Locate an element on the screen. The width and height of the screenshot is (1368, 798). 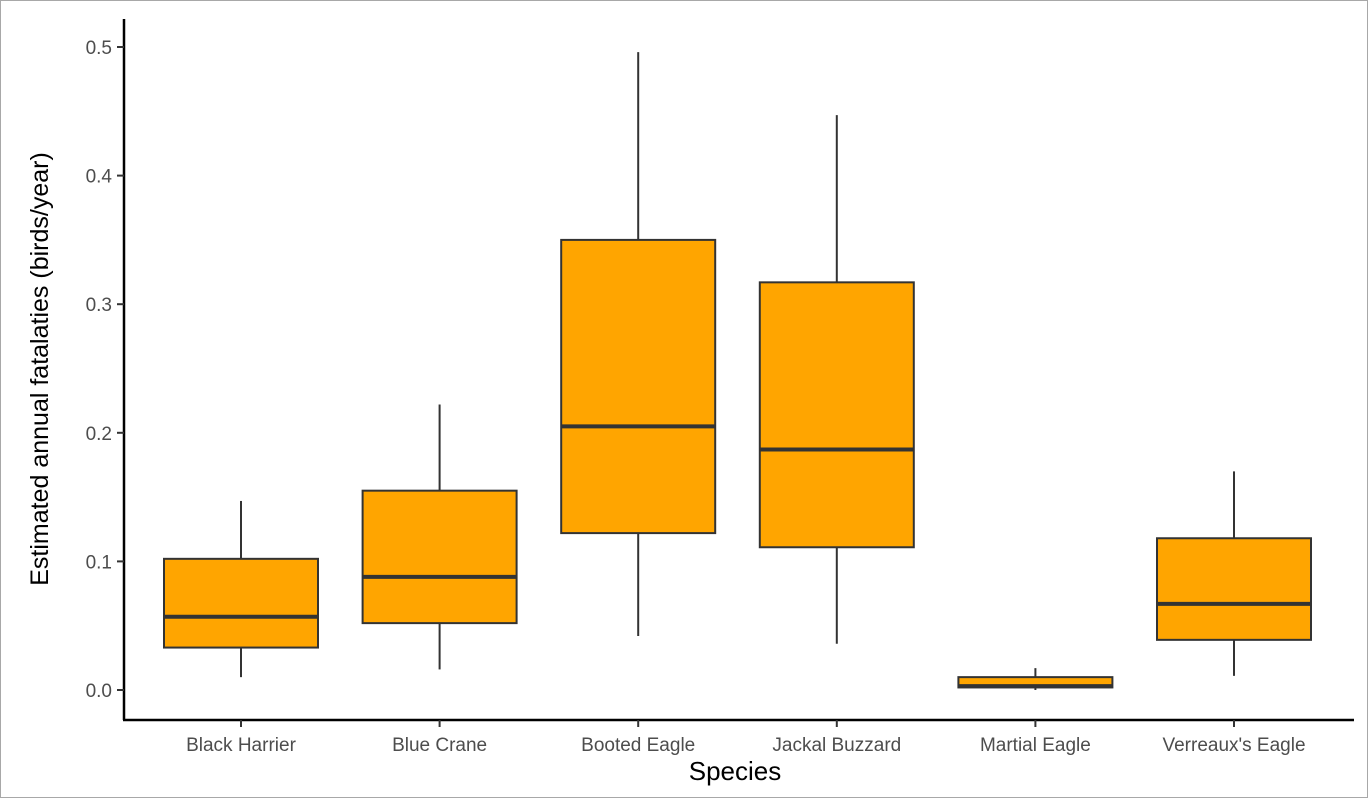
y-tick-label: 0.2 is located at coordinates (99, 434).